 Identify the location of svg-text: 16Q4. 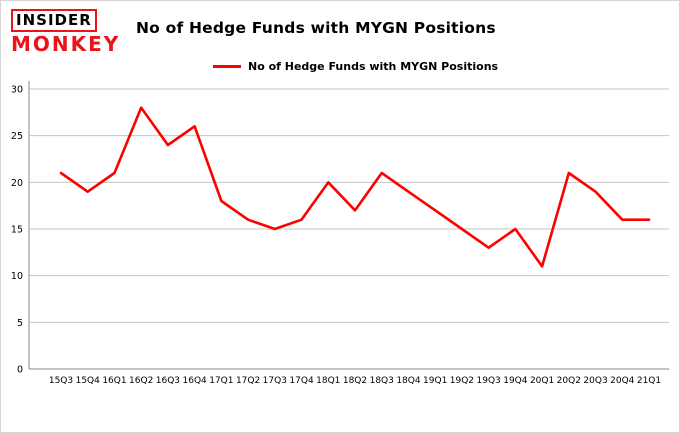
(195, 381).